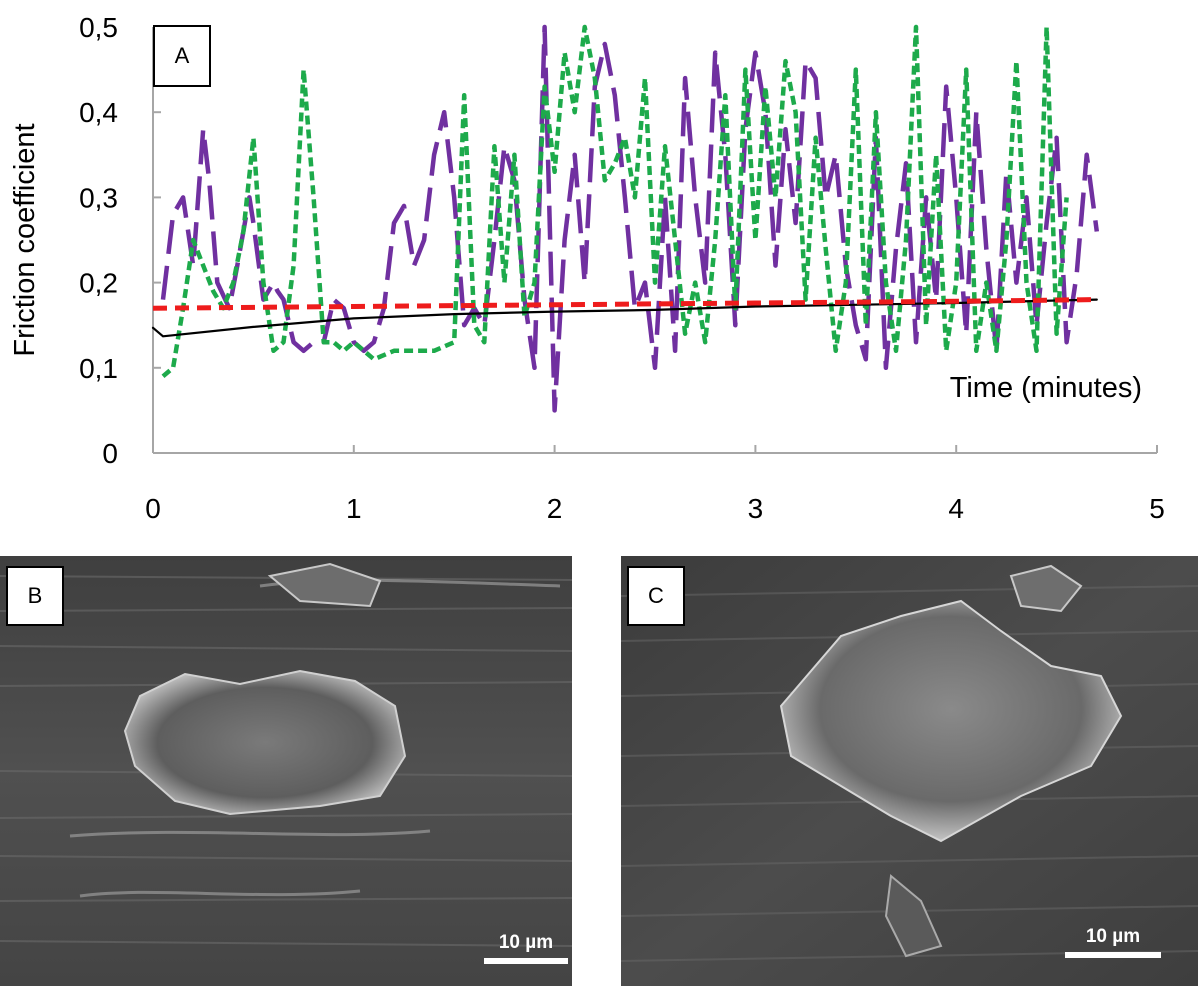 This screenshot has width=1200, height=988. What do you see at coordinates (354, 508) in the screenshot?
I see `x-tick-label-1: 1` at bounding box center [354, 508].